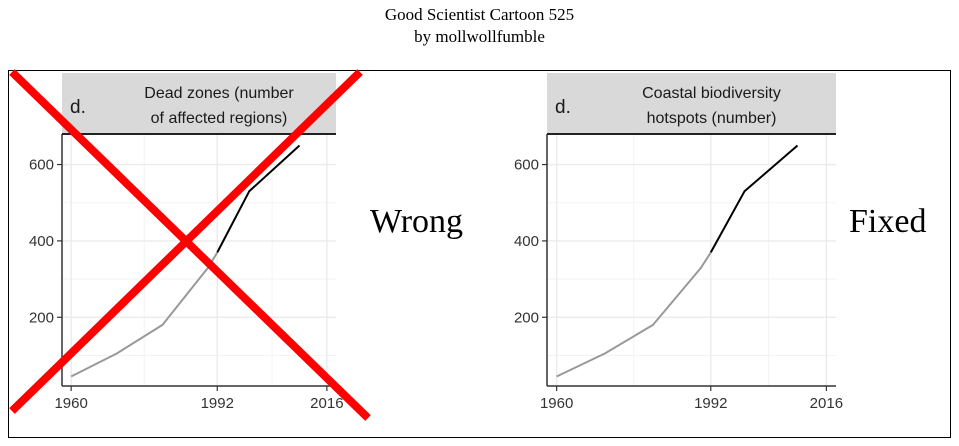 The width and height of the screenshot is (959, 446). What do you see at coordinates (711, 93) in the screenshot?
I see `panel-title-line: Coastal biodiversity` at bounding box center [711, 93].